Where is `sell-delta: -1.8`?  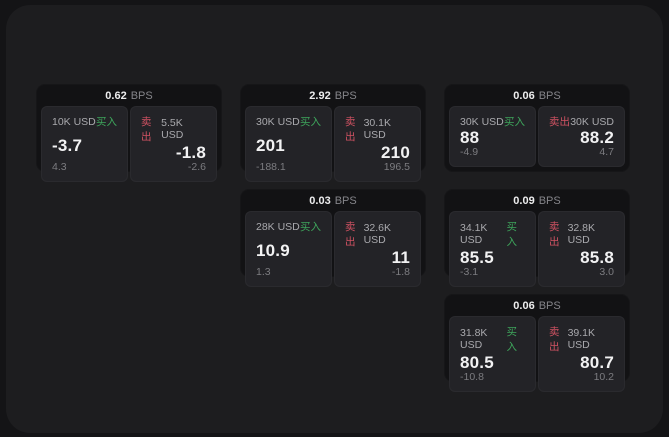
sell-delta: -1.8 is located at coordinates (400, 272).